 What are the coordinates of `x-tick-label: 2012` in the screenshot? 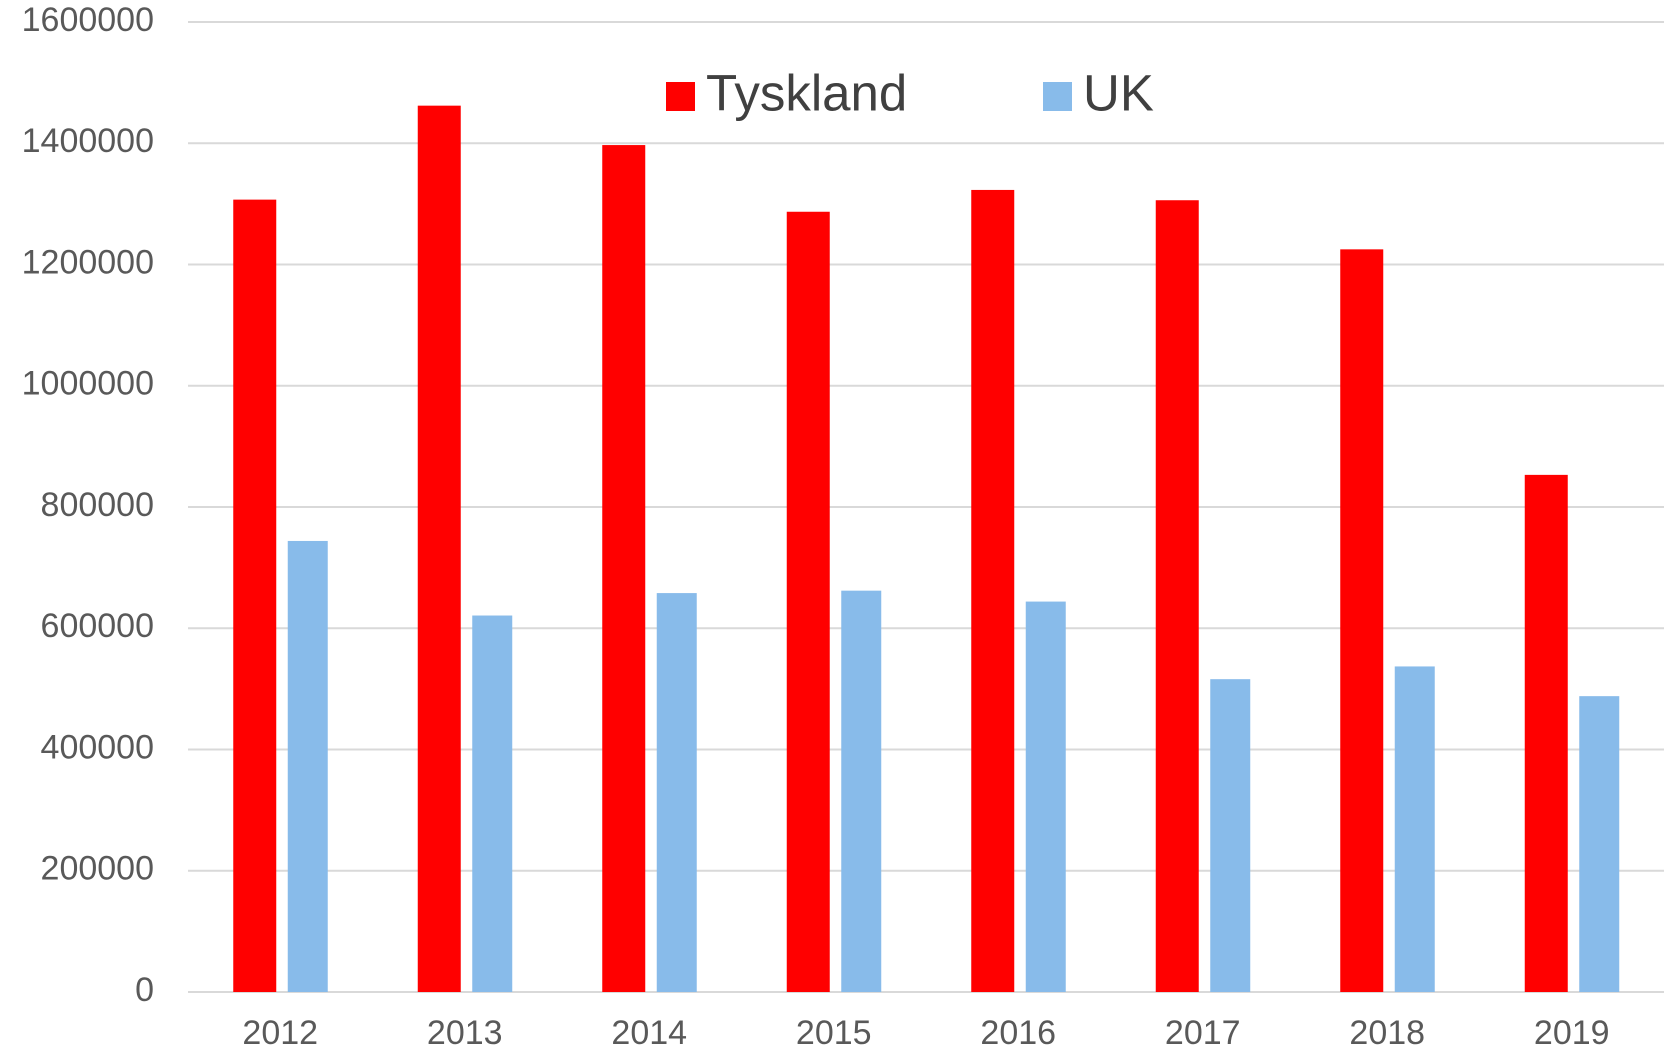 It's located at (280, 1033).